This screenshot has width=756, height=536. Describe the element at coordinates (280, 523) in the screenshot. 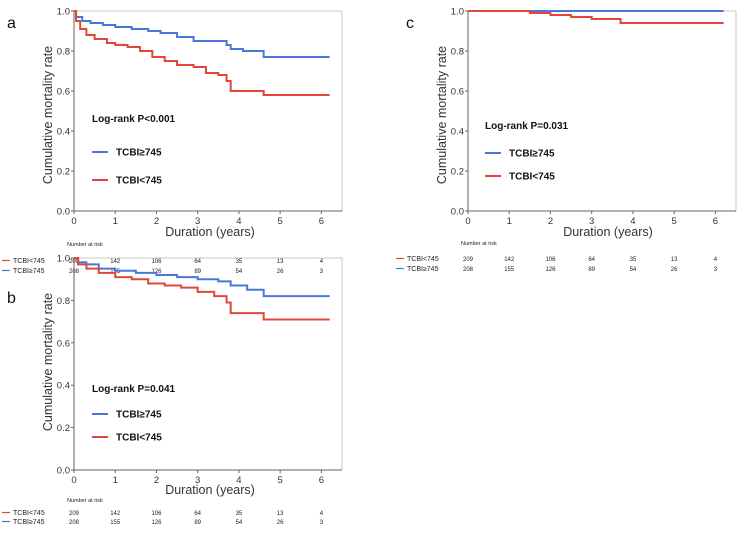

I see `panel-b-risk-value-high-tcbi-5: 26` at that location.